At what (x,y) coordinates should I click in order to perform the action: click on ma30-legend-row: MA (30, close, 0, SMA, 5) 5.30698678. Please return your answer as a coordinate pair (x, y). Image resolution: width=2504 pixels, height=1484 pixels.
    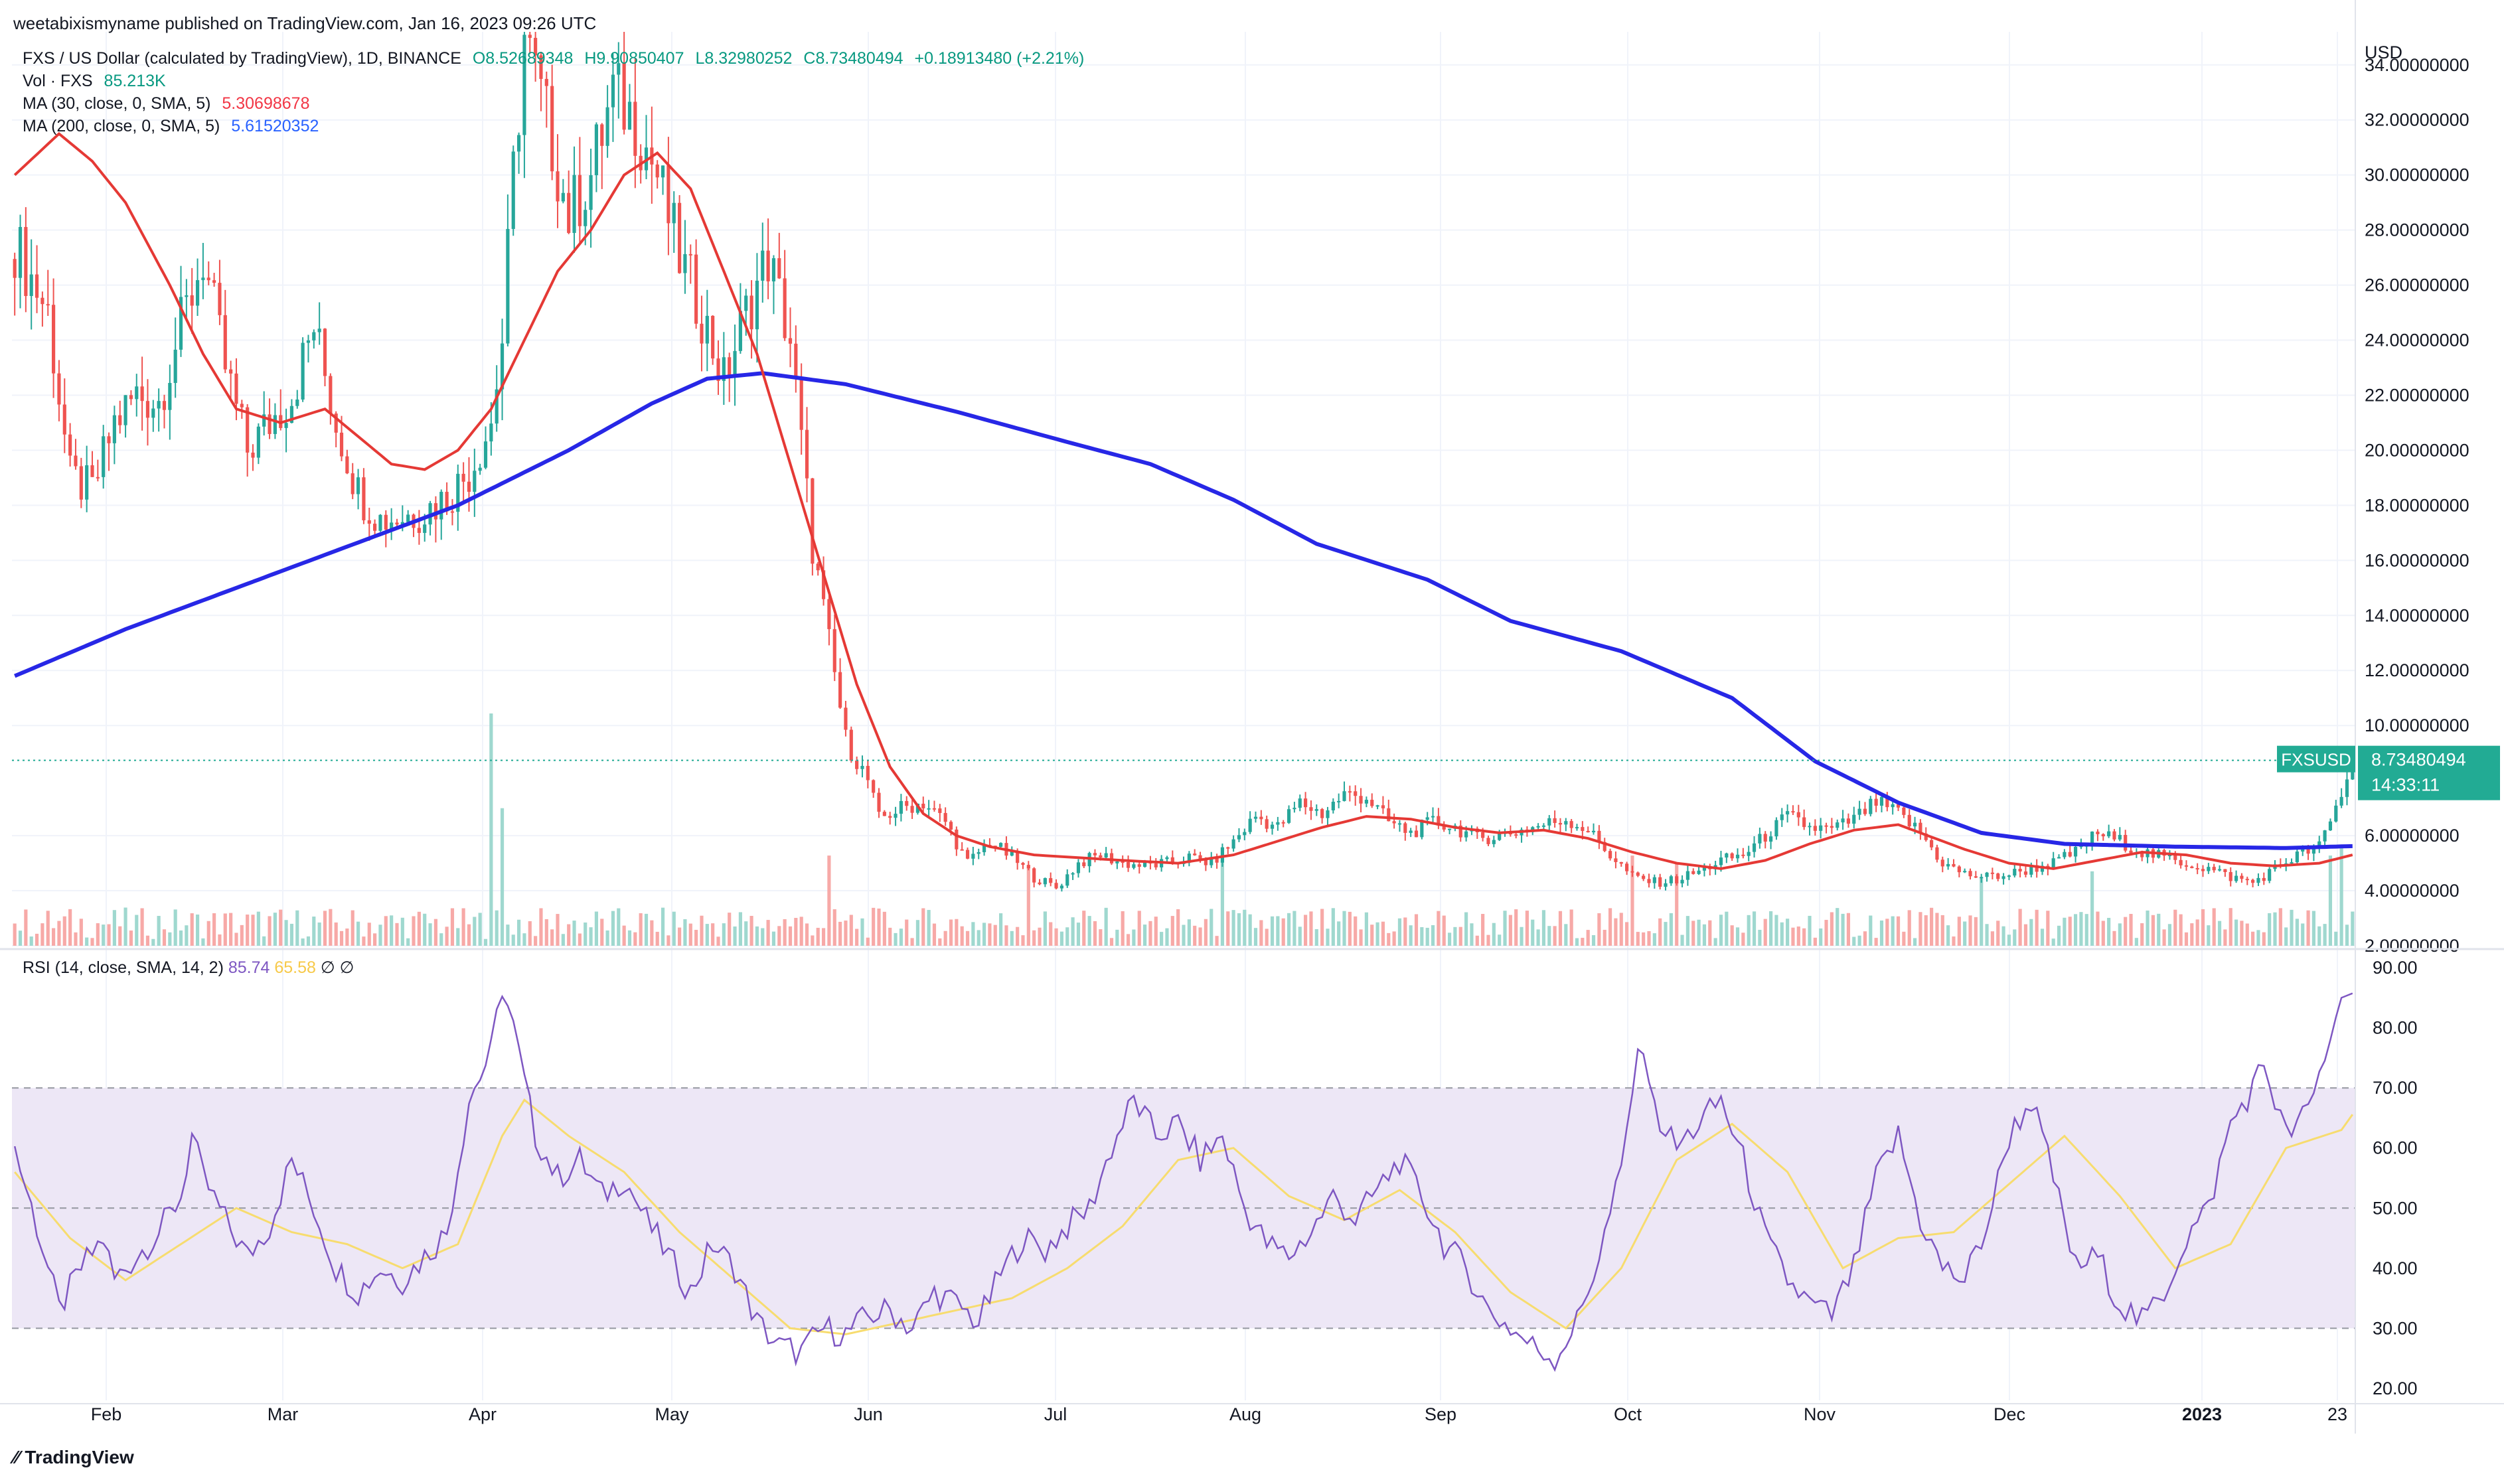
    Looking at the image, I should click on (553, 105).